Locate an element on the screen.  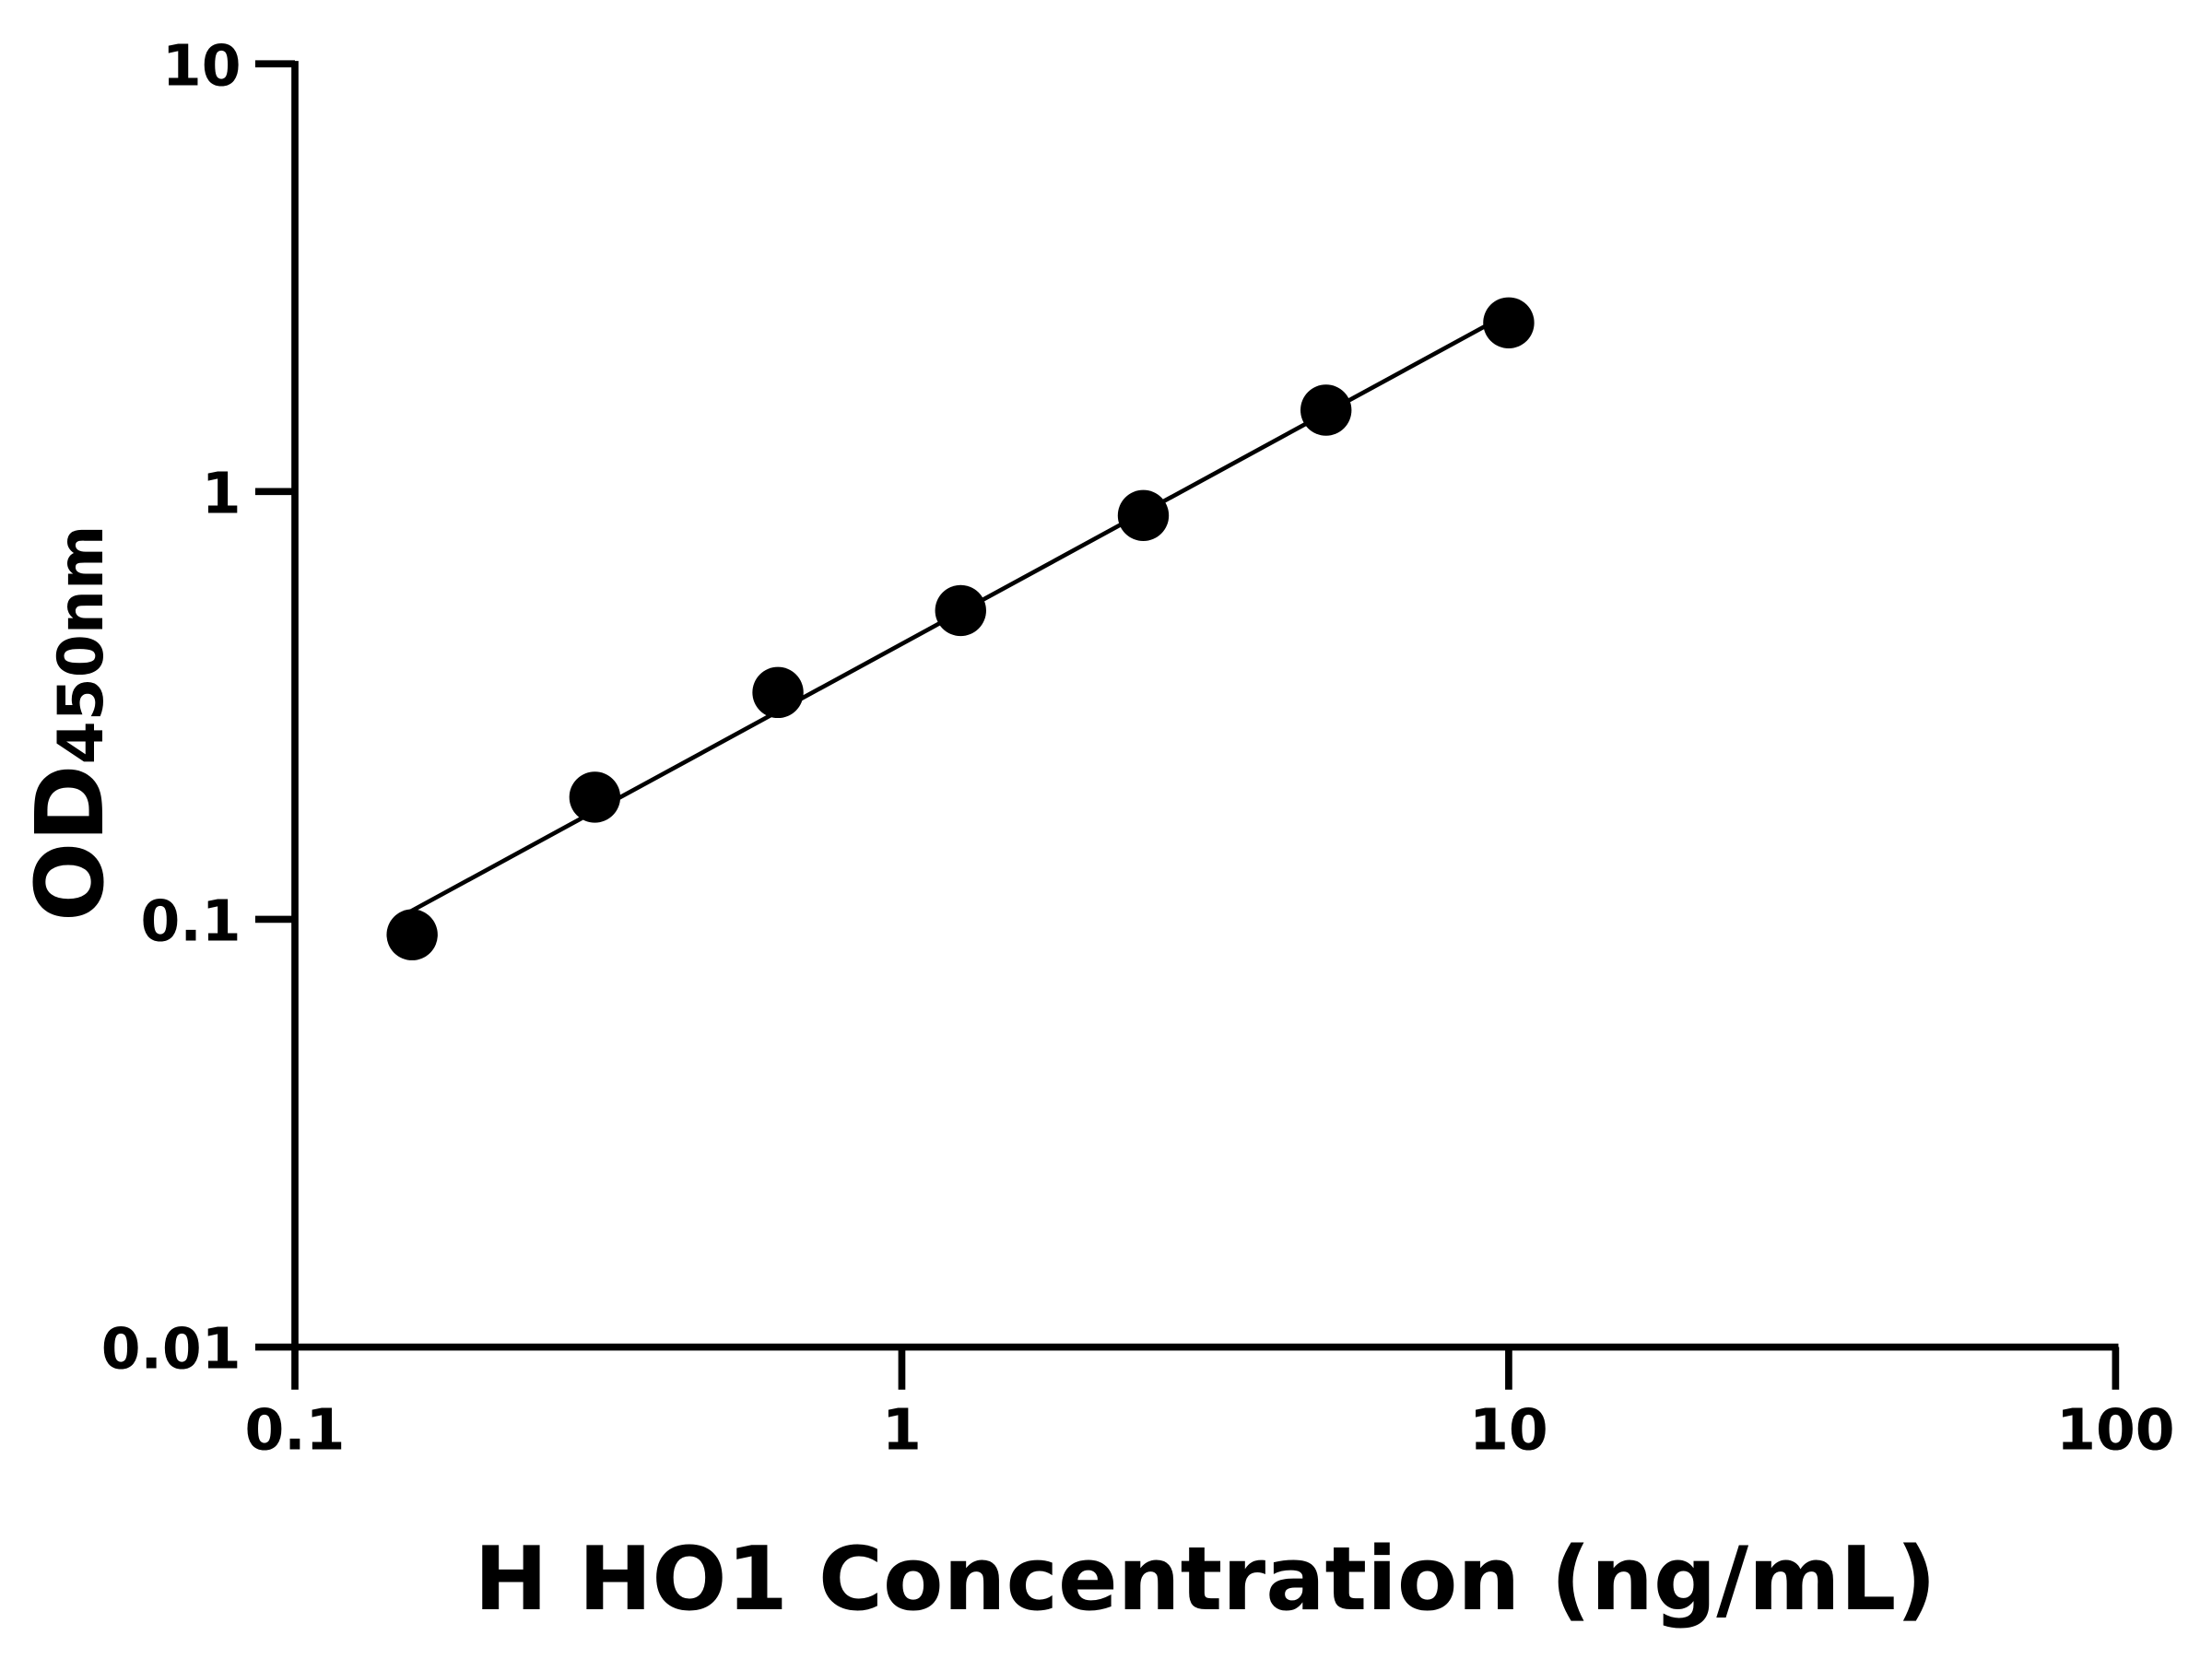
y-tick-label: 0.01 is located at coordinates (171, 1349).